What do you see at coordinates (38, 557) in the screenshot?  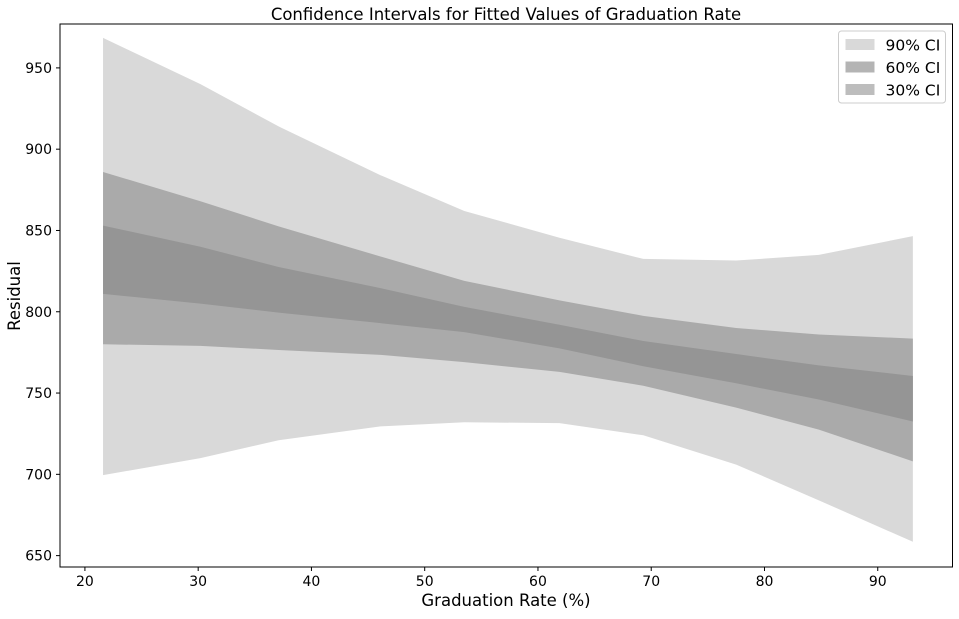 I see `y-tick-label: 650` at bounding box center [38, 557].